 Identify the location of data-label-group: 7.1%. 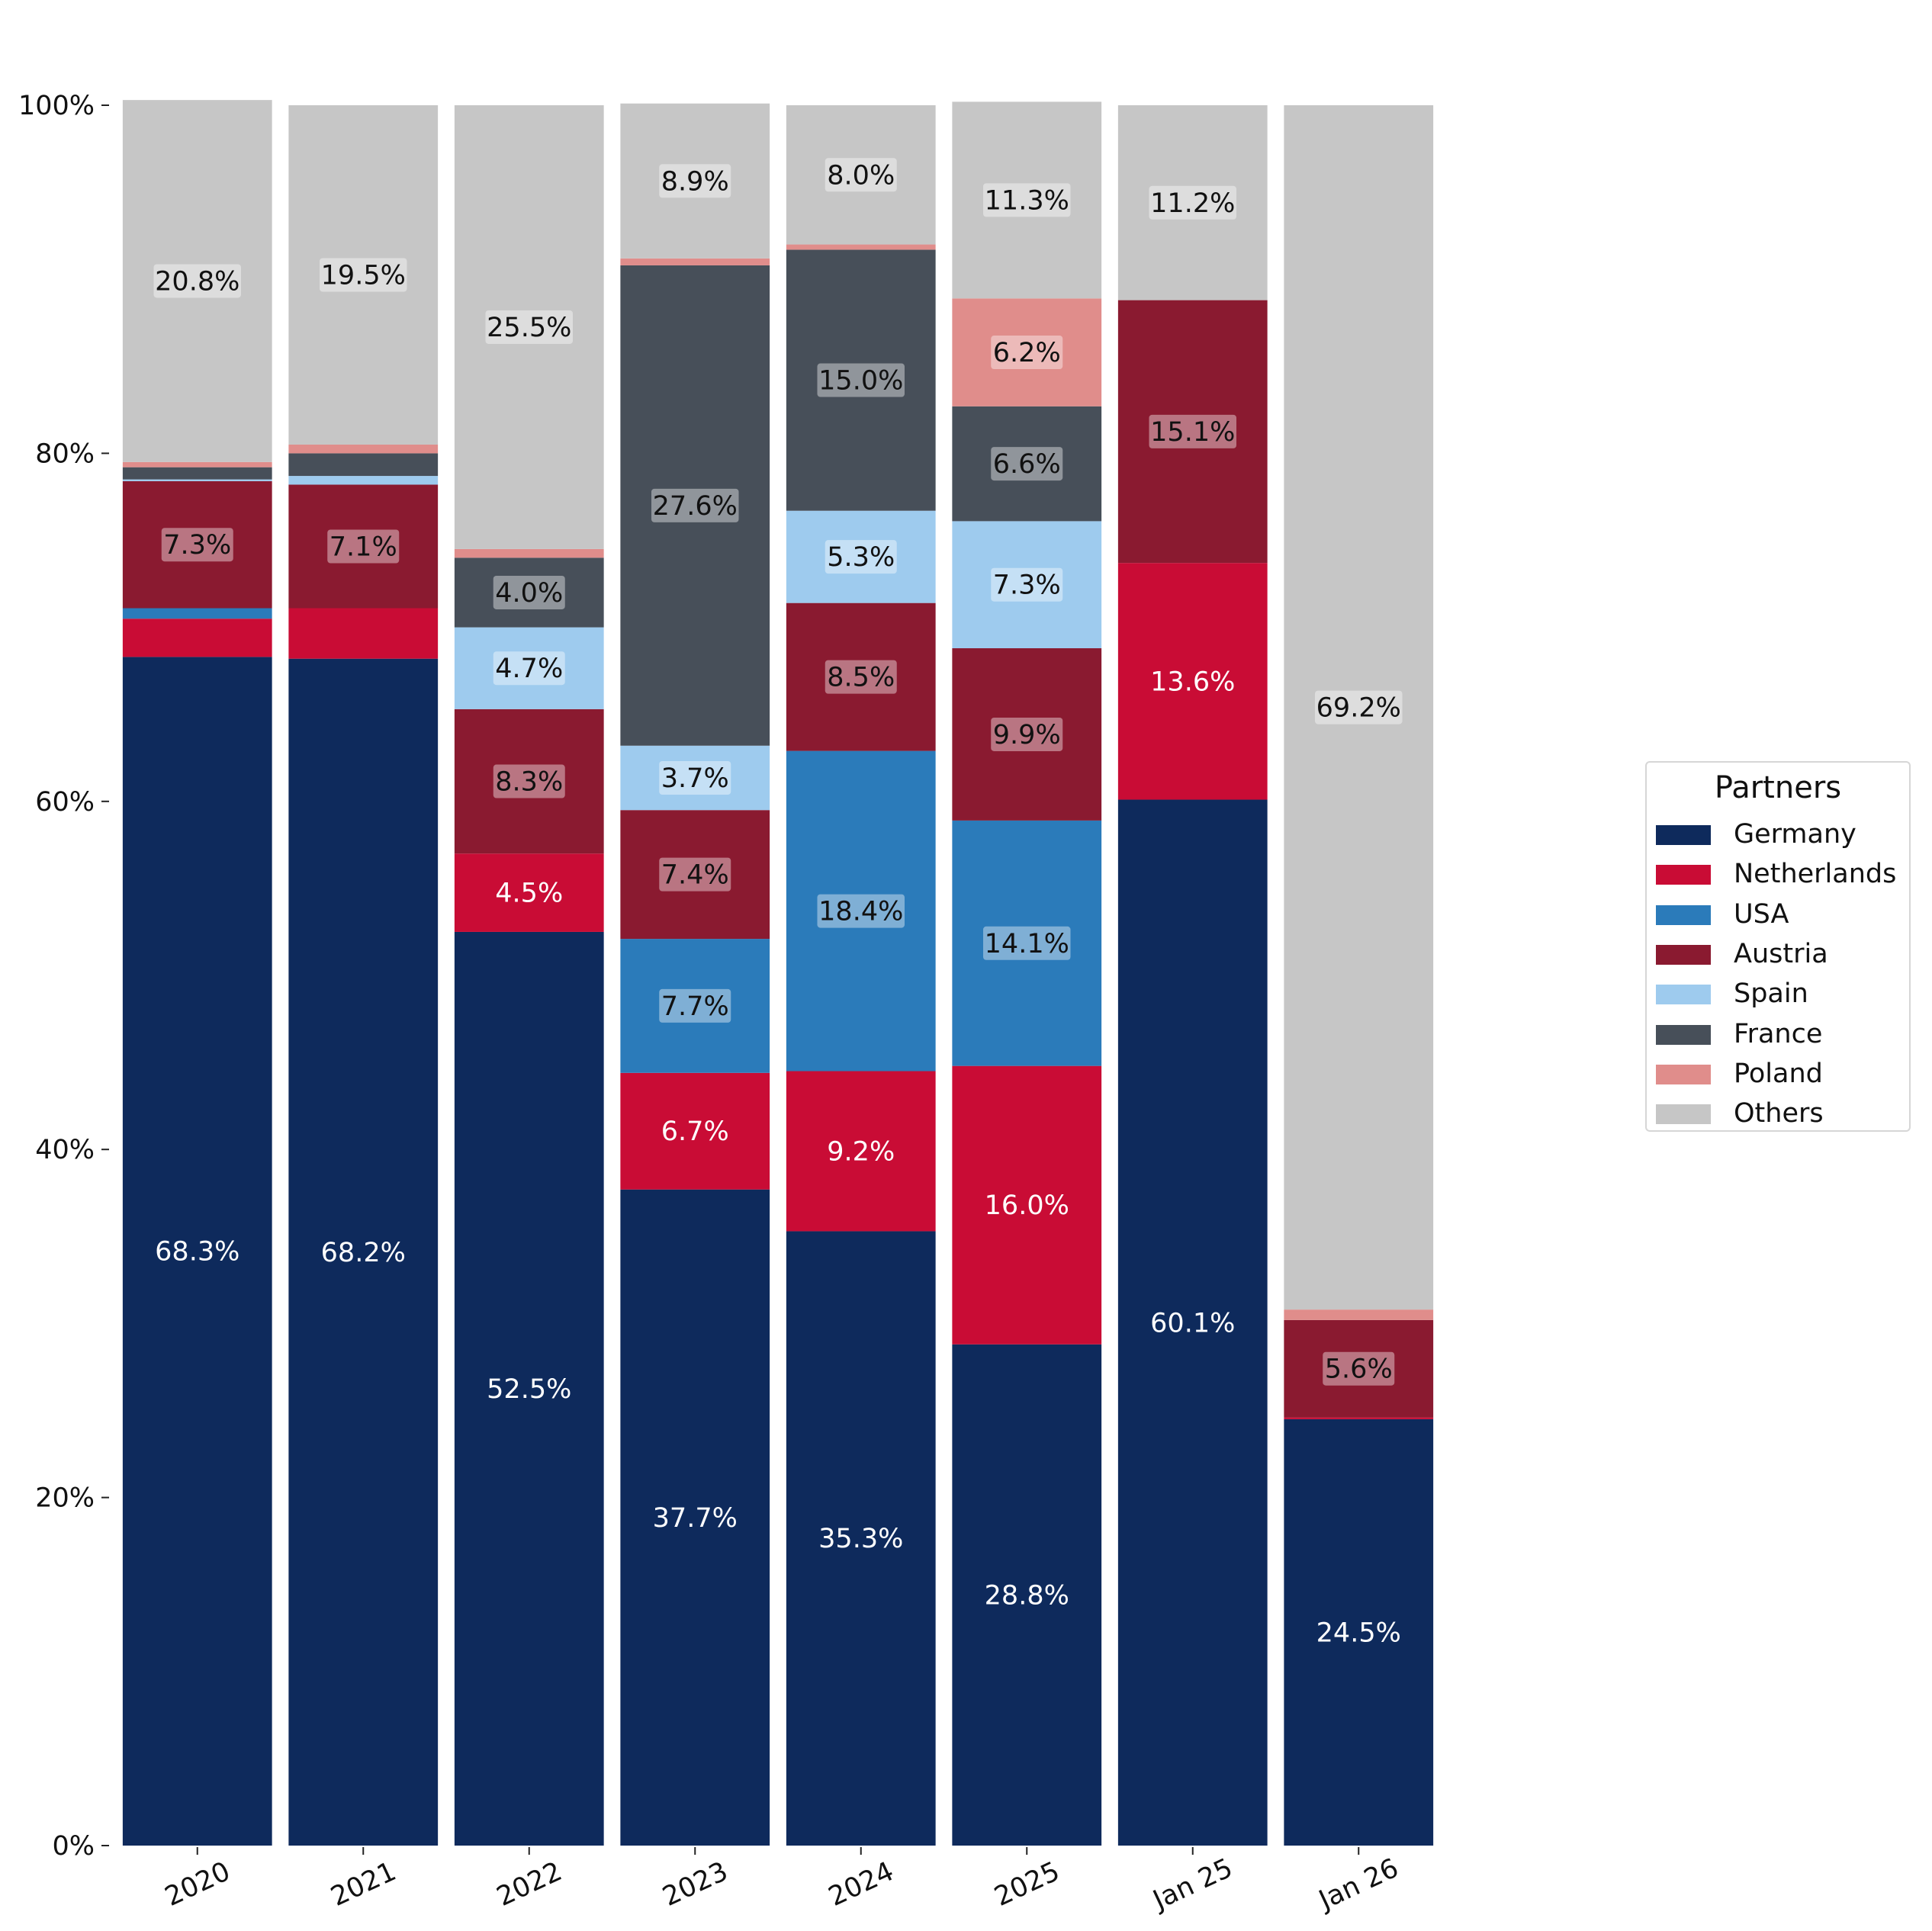
(363, 546).